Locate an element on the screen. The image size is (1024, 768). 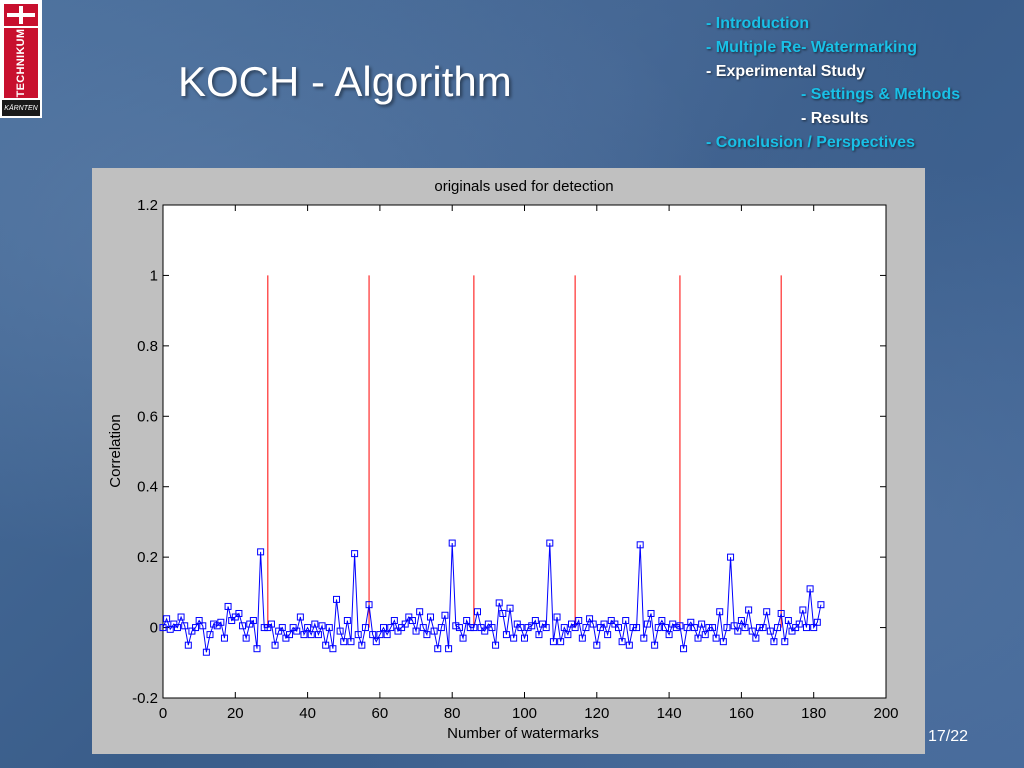
agenda-item-results: - Results is located at coordinates (835, 119).